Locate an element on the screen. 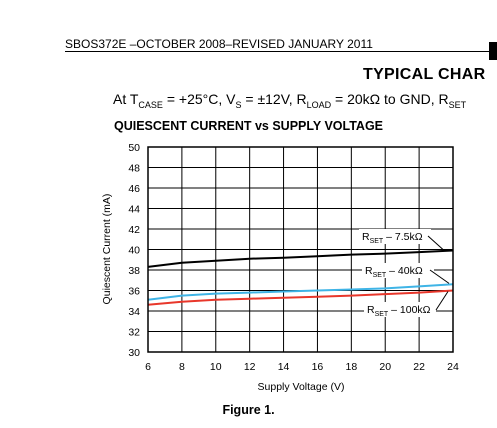 This screenshot has height=428, width=497. x-tick-label: 6 is located at coordinates (148, 367).